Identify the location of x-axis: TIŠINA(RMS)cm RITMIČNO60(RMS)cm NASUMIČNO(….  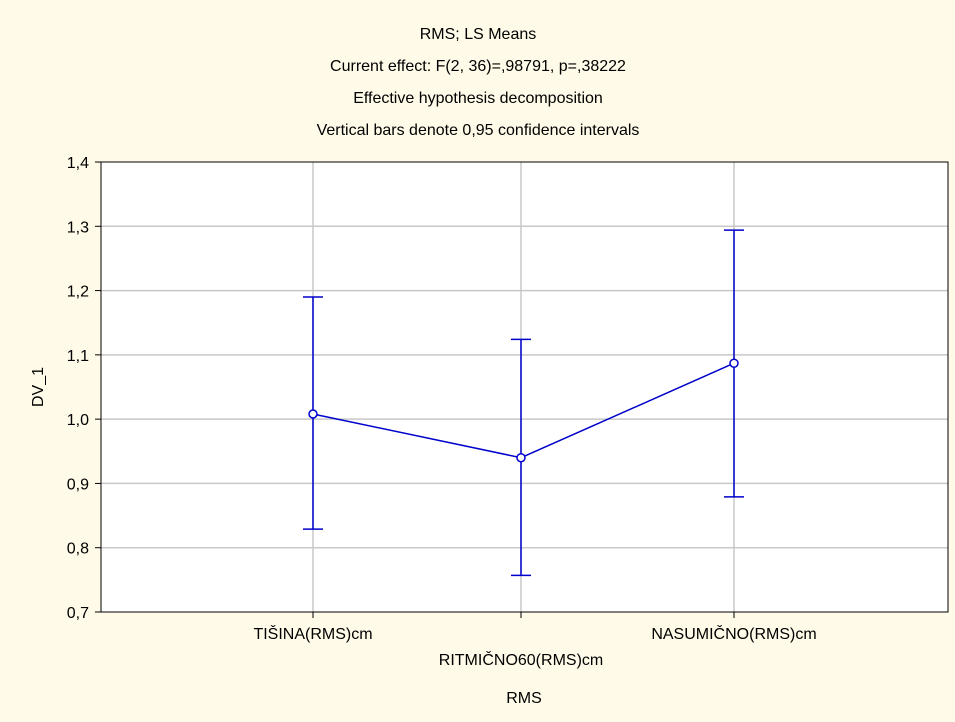
(535, 640).